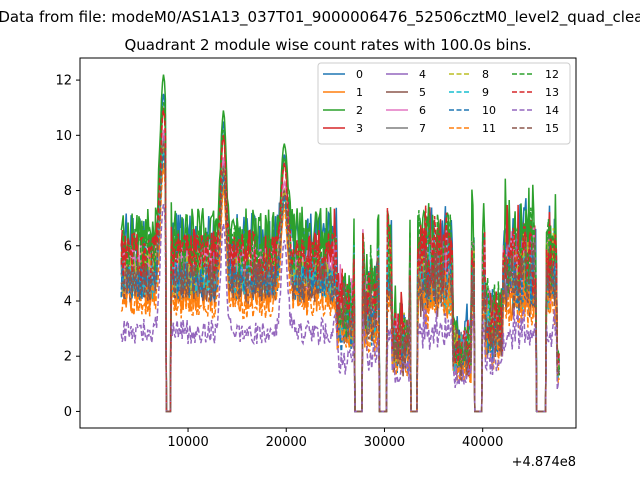 Image resolution: width=640 pixels, height=480 pixels. Describe the element at coordinates (63, 136) in the screenshot. I see `y-tick-label: 10` at that location.